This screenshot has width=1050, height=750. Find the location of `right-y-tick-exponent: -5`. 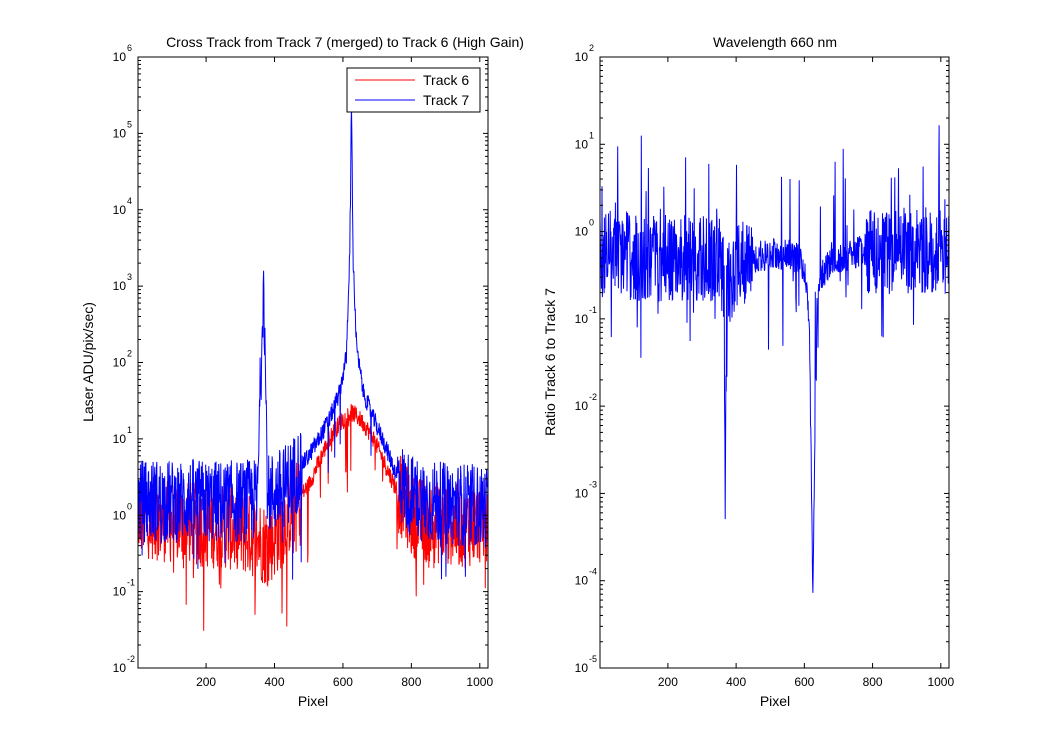

right-y-tick-exponent: -5 is located at coordinates (593, 659).